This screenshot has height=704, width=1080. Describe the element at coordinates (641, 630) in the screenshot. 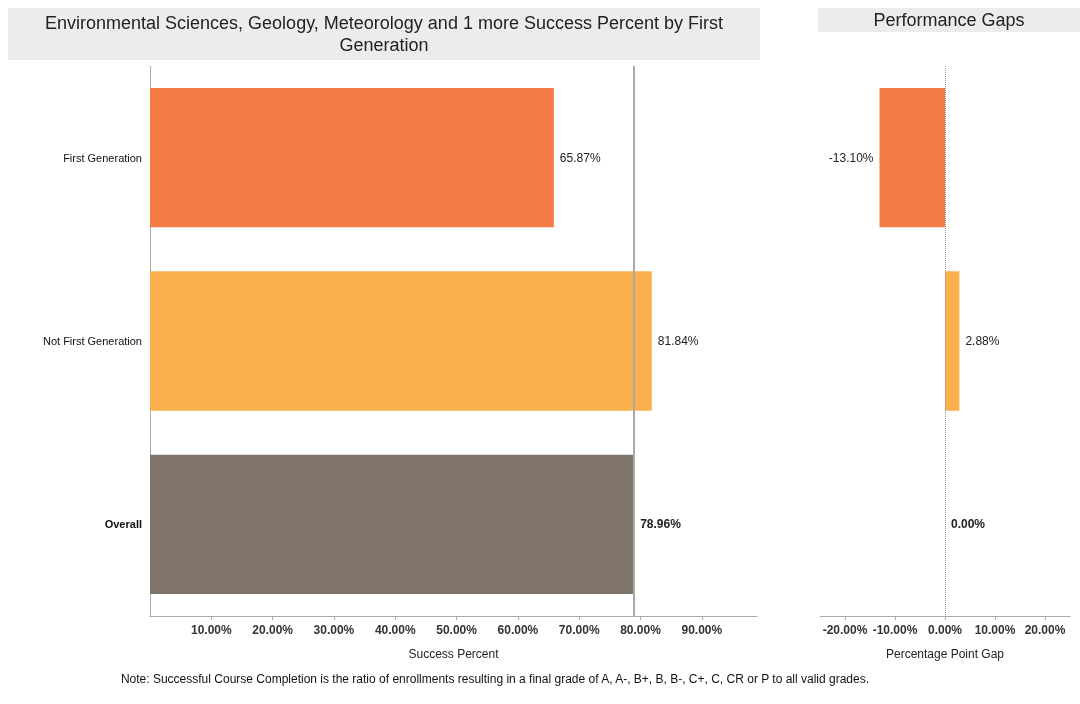

I see `x-tick-label: 80.00%` at that location.